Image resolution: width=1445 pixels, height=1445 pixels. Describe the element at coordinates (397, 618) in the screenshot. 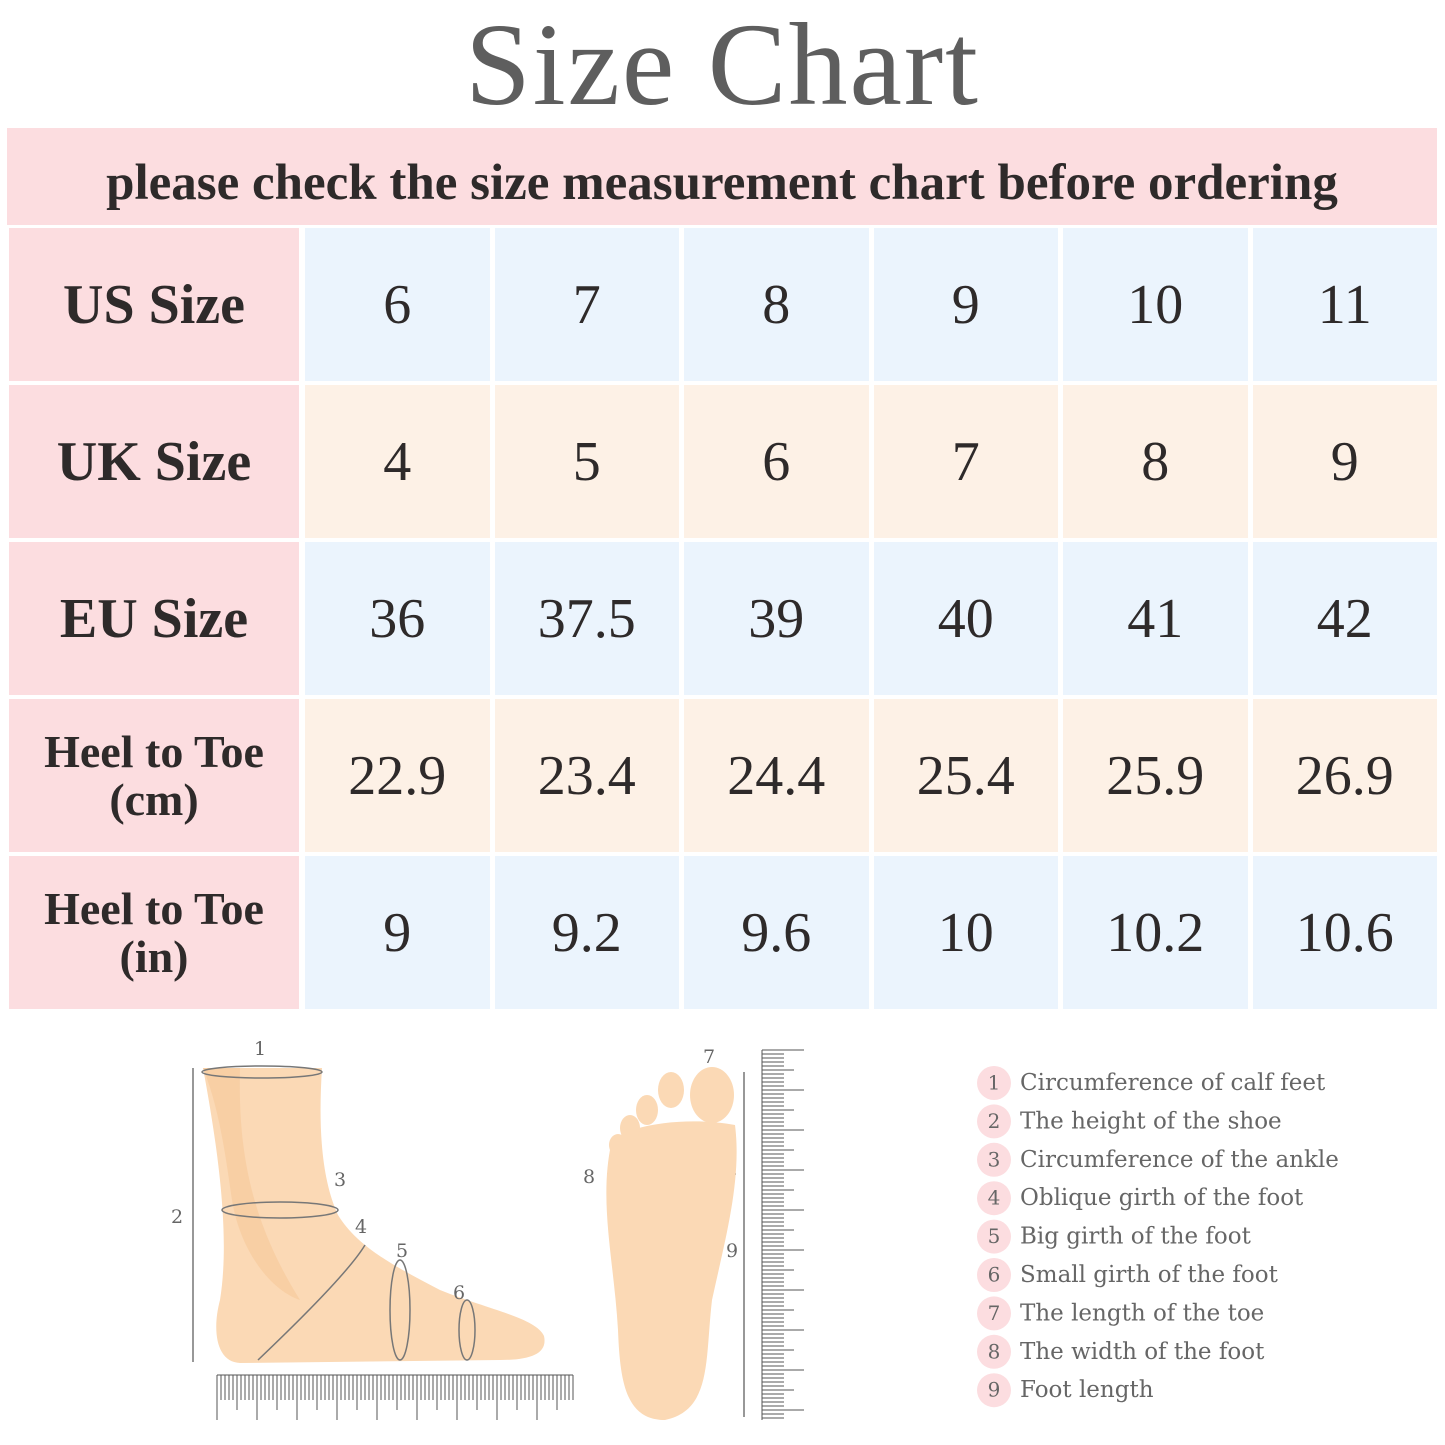

I see `size-cell: 36` at that location.